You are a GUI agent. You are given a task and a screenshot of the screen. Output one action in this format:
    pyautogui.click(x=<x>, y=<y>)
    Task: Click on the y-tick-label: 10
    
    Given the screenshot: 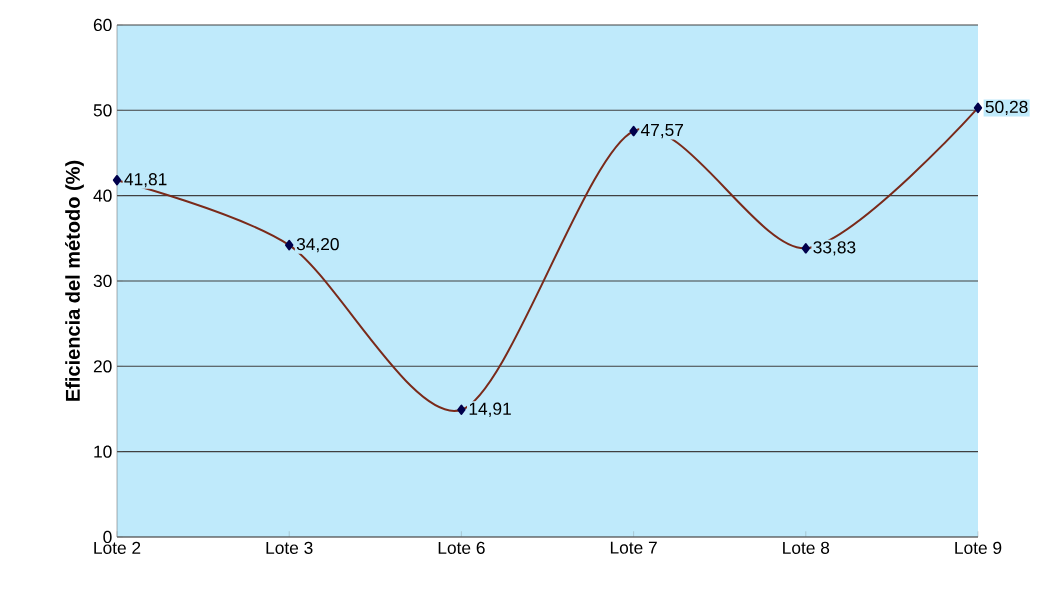 What is the action you would take?
    pyautogui.click(x=103, y=451)
    